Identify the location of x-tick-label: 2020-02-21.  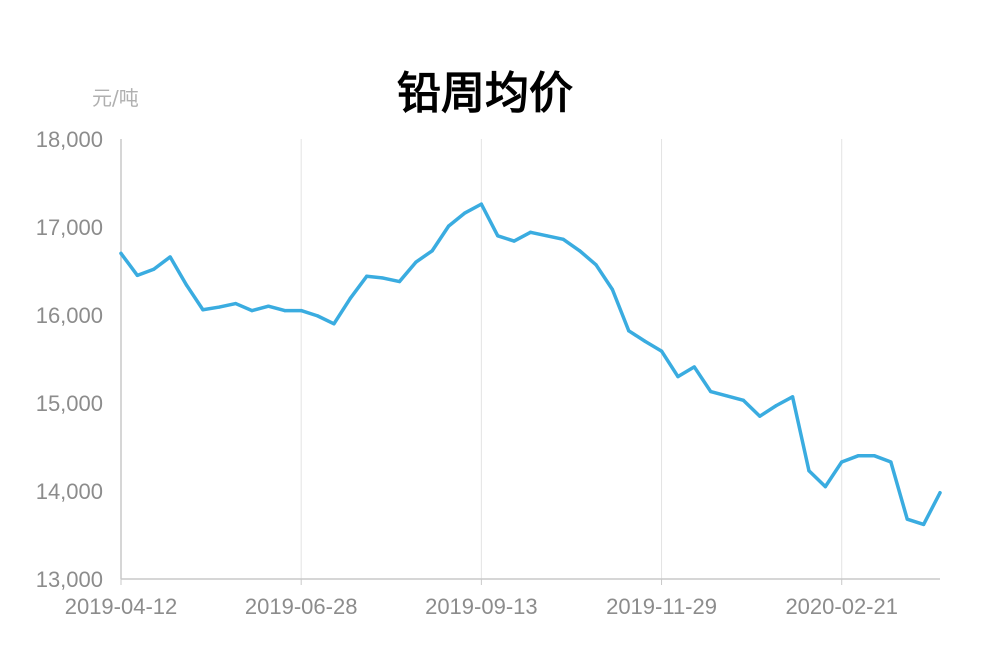
(841, 606).